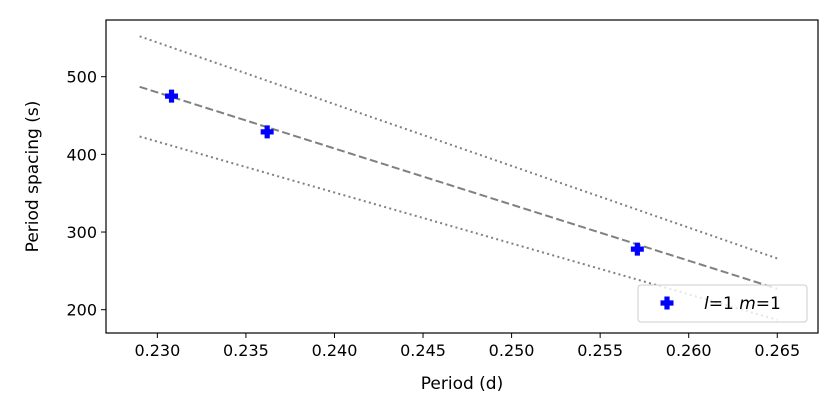 The image size is (840, 420). I want to click on y-tick-label: 300, so click(81, 232).